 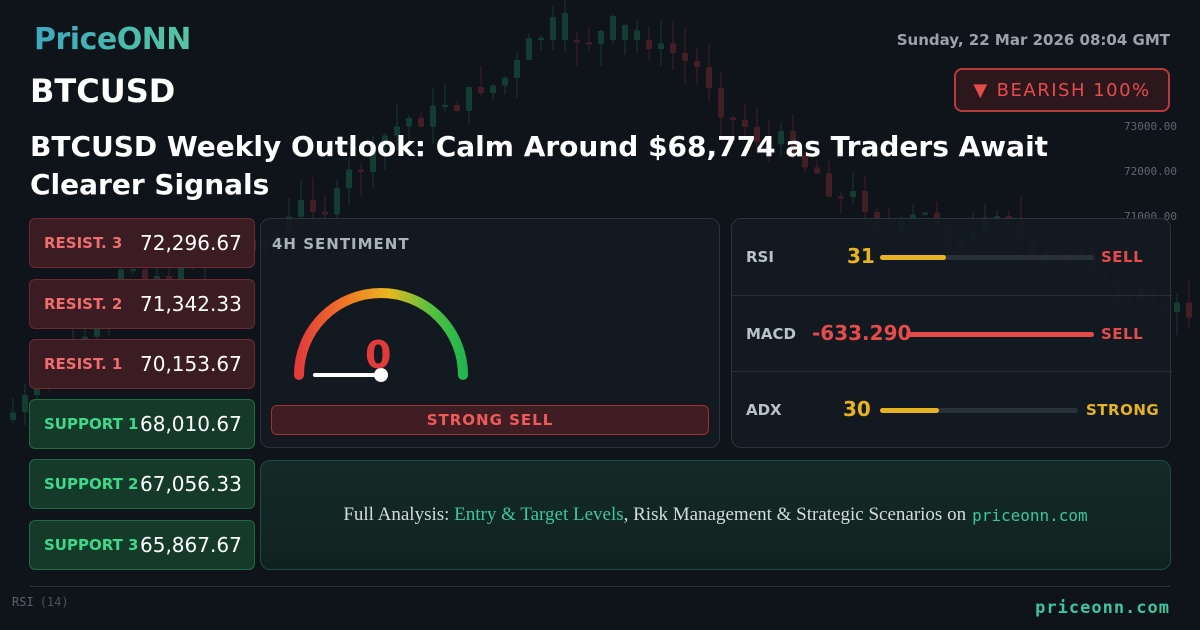 I want to click on indicator-row-rsi: RSI 31 SELL, so click(x=952, y=257).